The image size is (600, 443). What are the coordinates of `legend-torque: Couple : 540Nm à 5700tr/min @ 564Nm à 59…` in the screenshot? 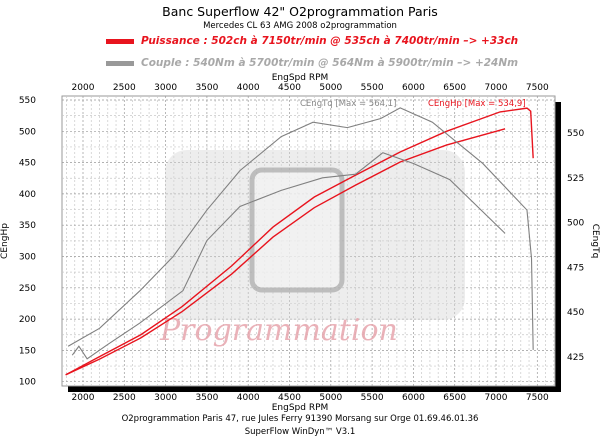 It's located at (312, 63).